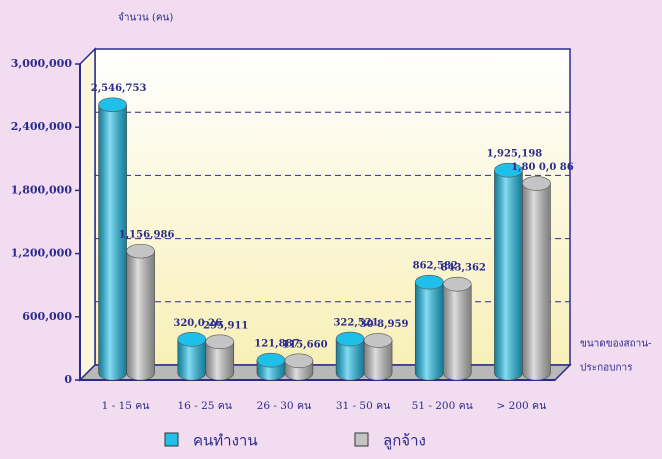 The width and height of the screenshot is (662, 459). I want to click on x-tick-label: 26 - 30 คน, so click(284, 406).